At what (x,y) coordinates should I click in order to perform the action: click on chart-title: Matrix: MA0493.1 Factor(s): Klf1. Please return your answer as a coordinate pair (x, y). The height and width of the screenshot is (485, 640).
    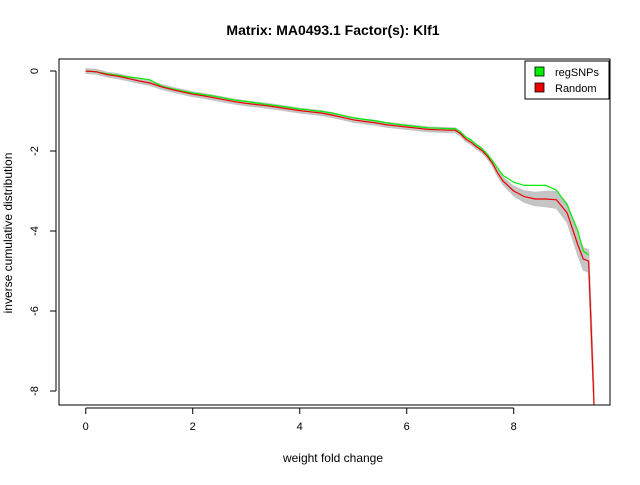
    Looking at the image, I should click on (332, 30).